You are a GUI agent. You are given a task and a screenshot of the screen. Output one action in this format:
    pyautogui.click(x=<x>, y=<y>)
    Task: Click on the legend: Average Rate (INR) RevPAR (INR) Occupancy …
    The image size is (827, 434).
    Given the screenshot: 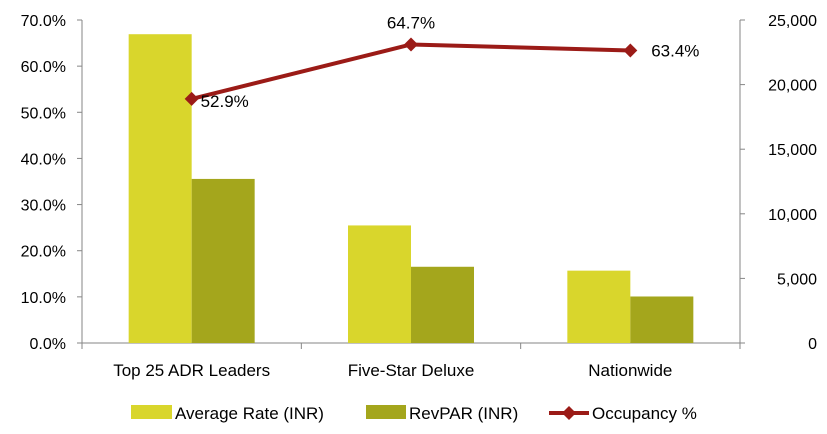 What is the action you would take?
    pyautogui.click(x=414, y=413)
    